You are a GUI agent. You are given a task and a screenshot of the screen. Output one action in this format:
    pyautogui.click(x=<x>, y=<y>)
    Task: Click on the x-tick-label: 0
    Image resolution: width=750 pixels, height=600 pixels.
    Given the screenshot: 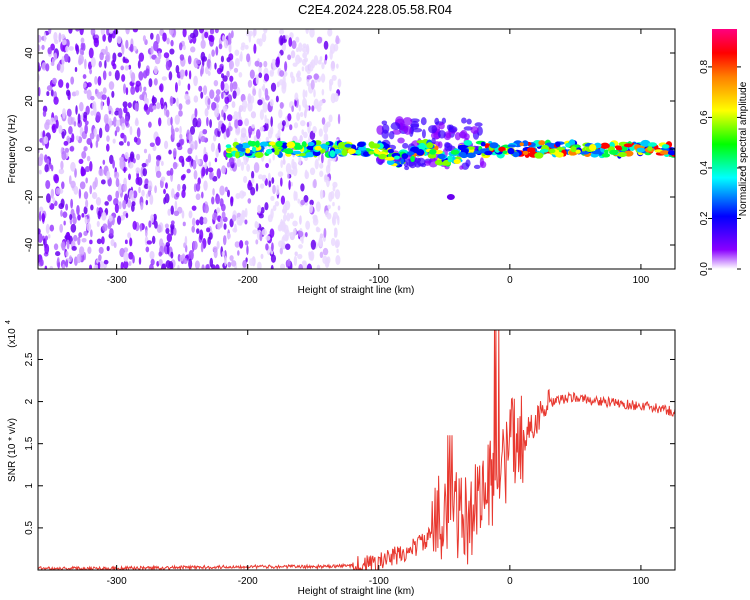 What is the action you would take?
    pyautogui.click(x=510, y=581)
    